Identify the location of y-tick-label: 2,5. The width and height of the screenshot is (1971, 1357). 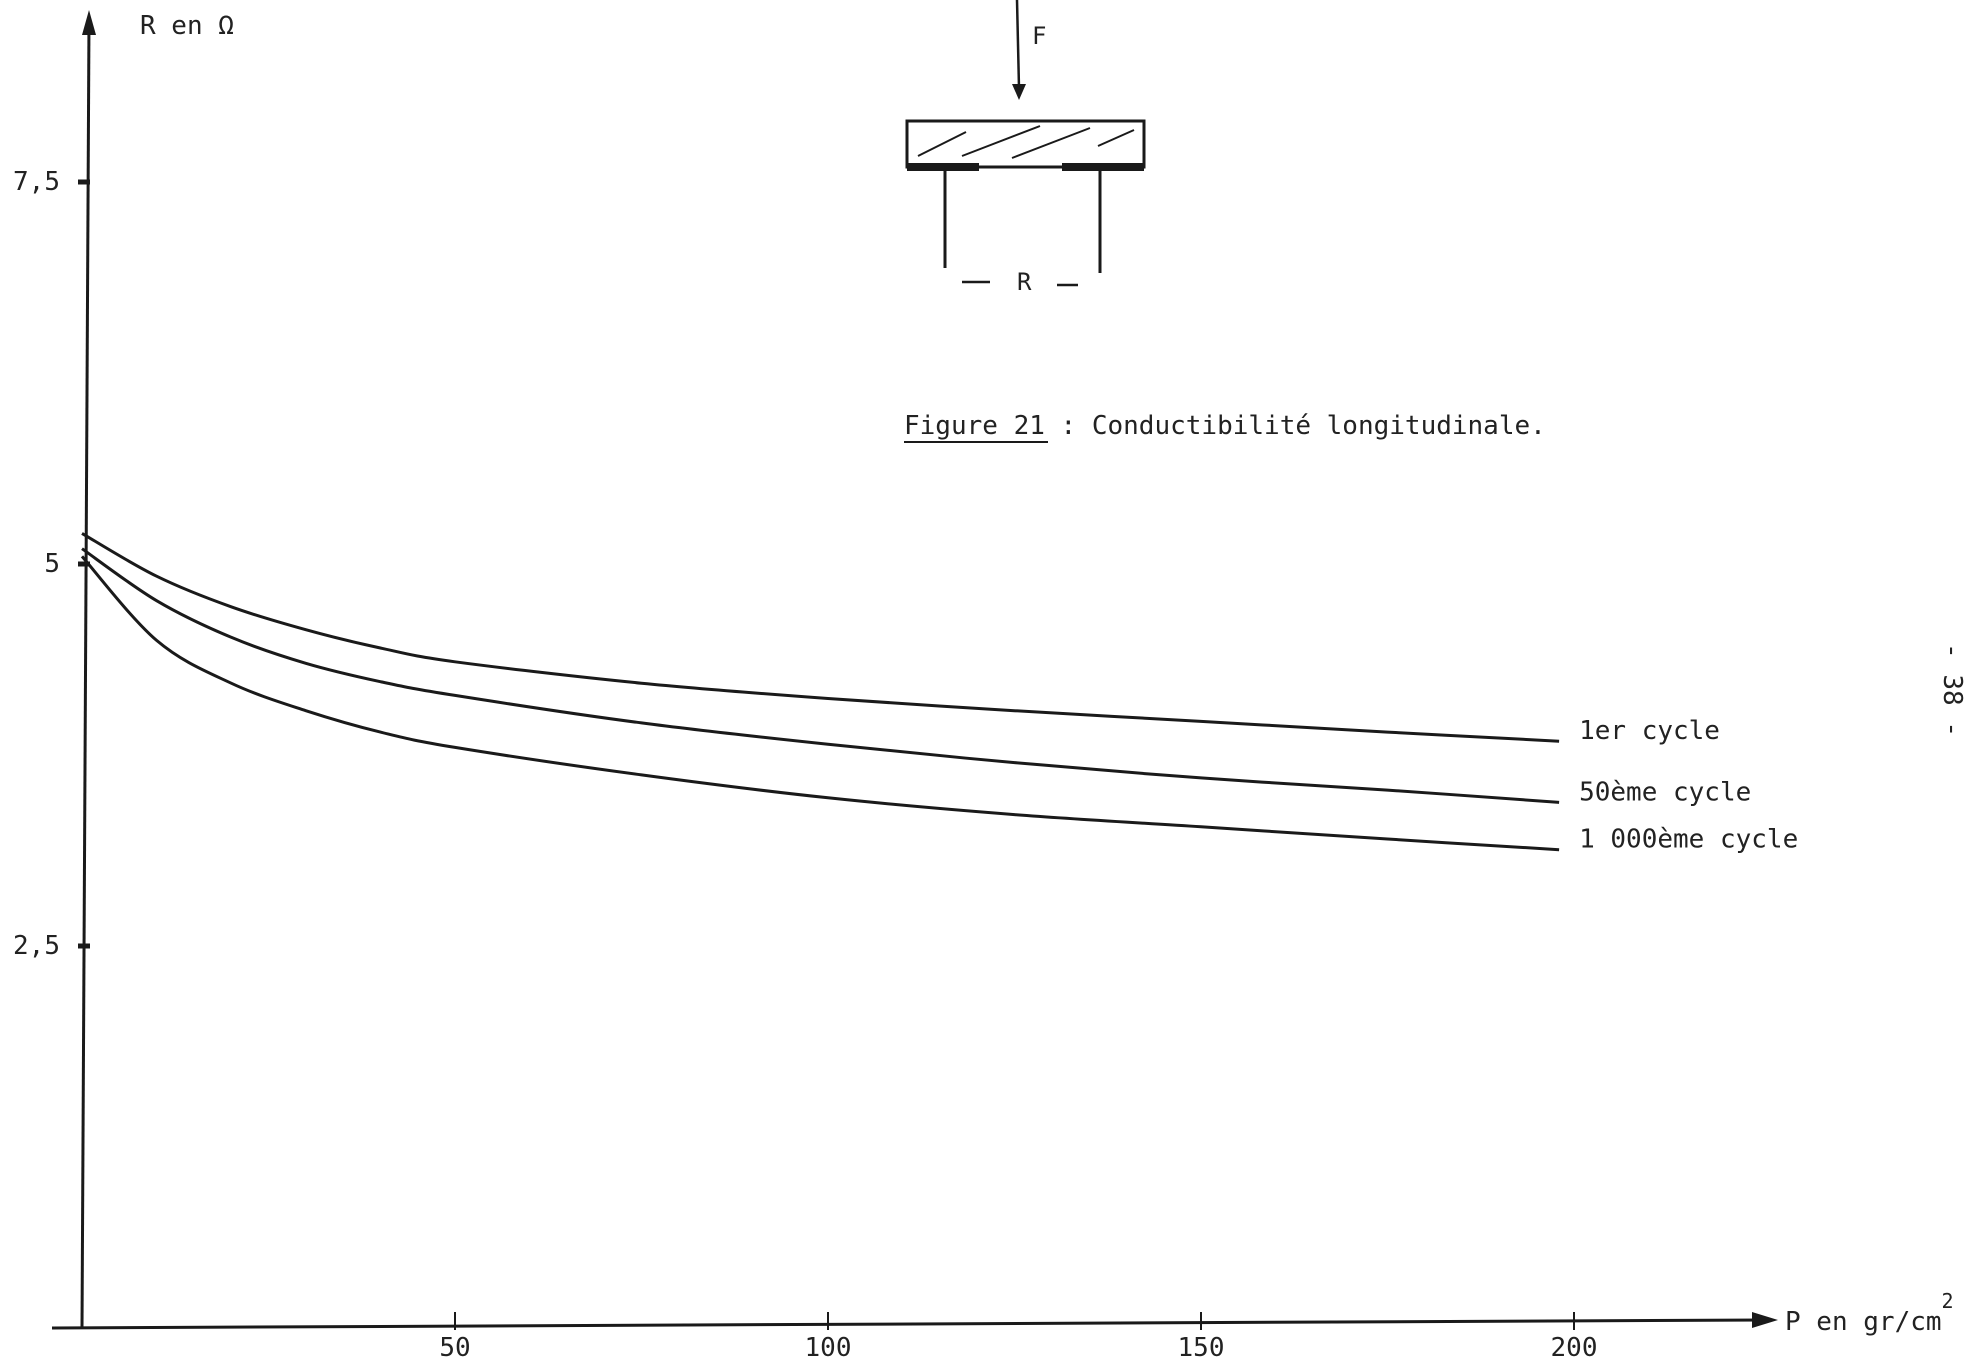
(36, 946).